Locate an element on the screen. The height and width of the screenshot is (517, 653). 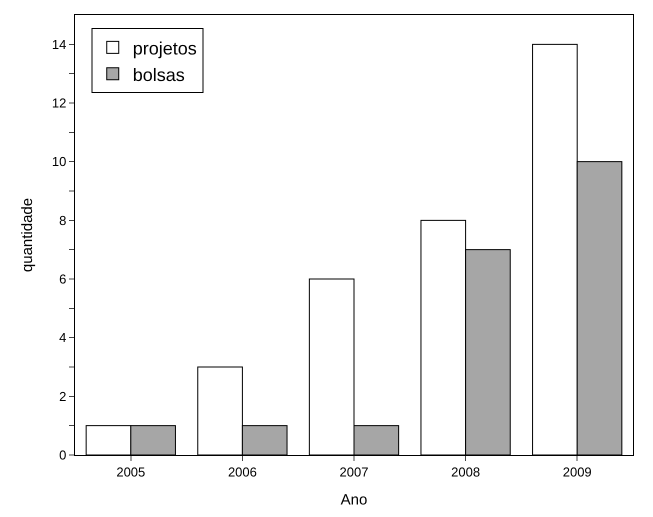
legend-label: projetos is located at coordinates (164, 48).